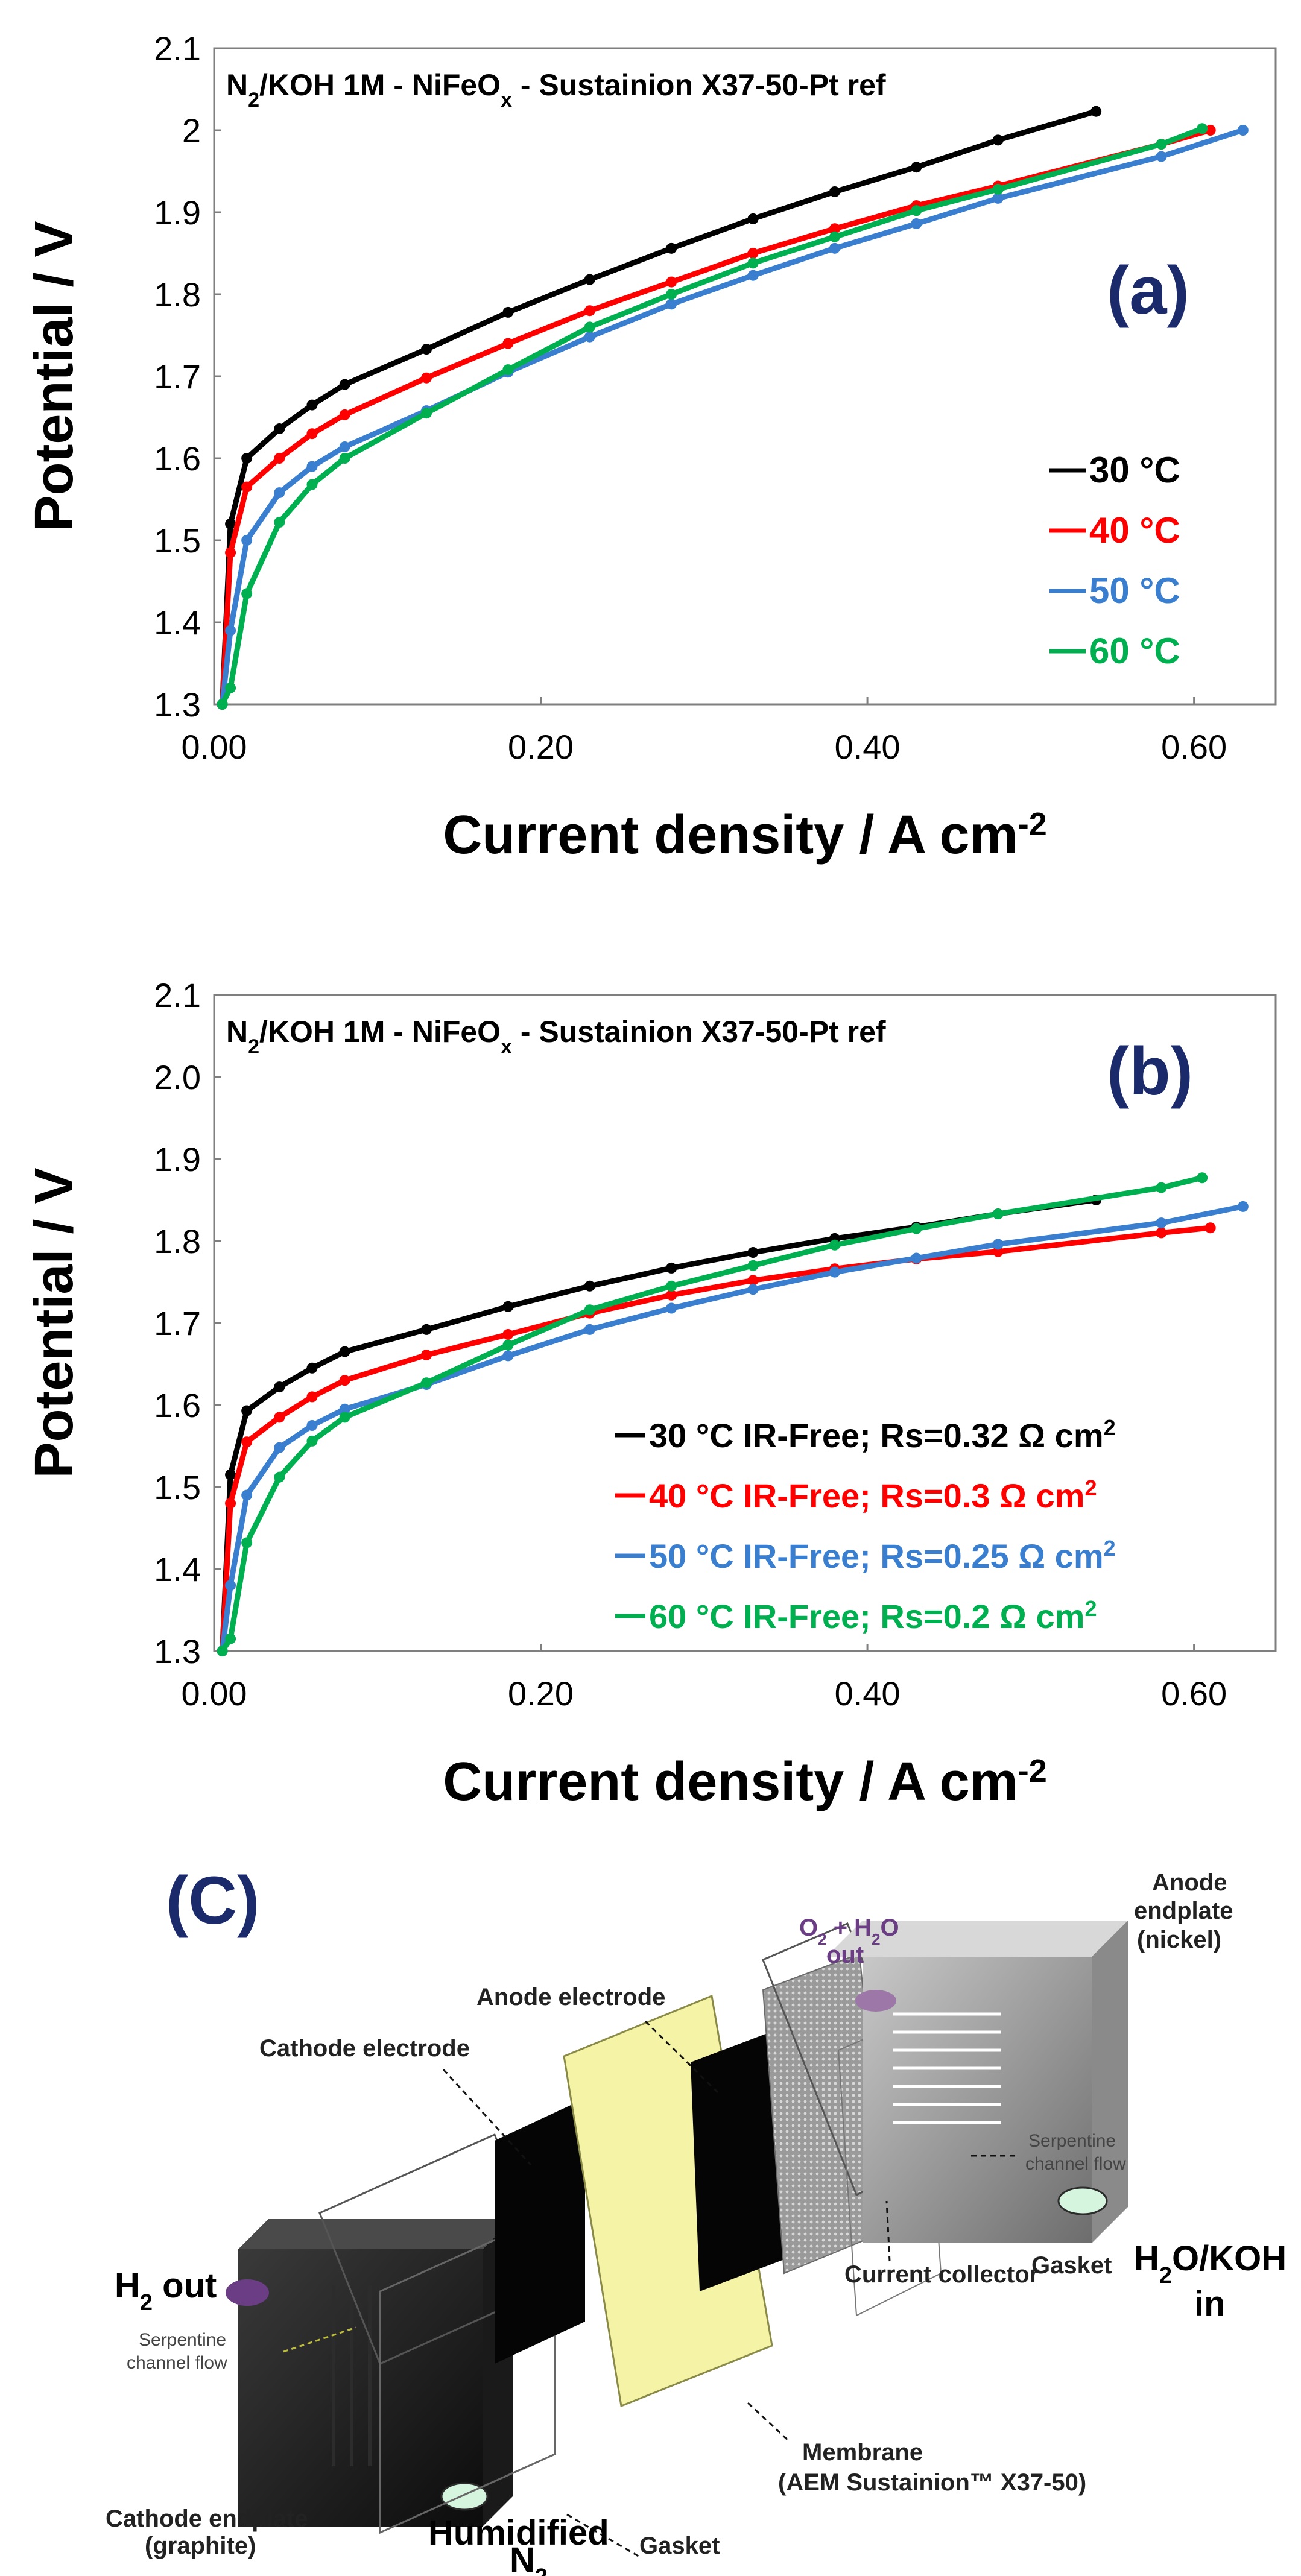  Describe the element at coordinates (679, 2546) in the screenshot. I see `gasket-left-label: Gasket` at that location.